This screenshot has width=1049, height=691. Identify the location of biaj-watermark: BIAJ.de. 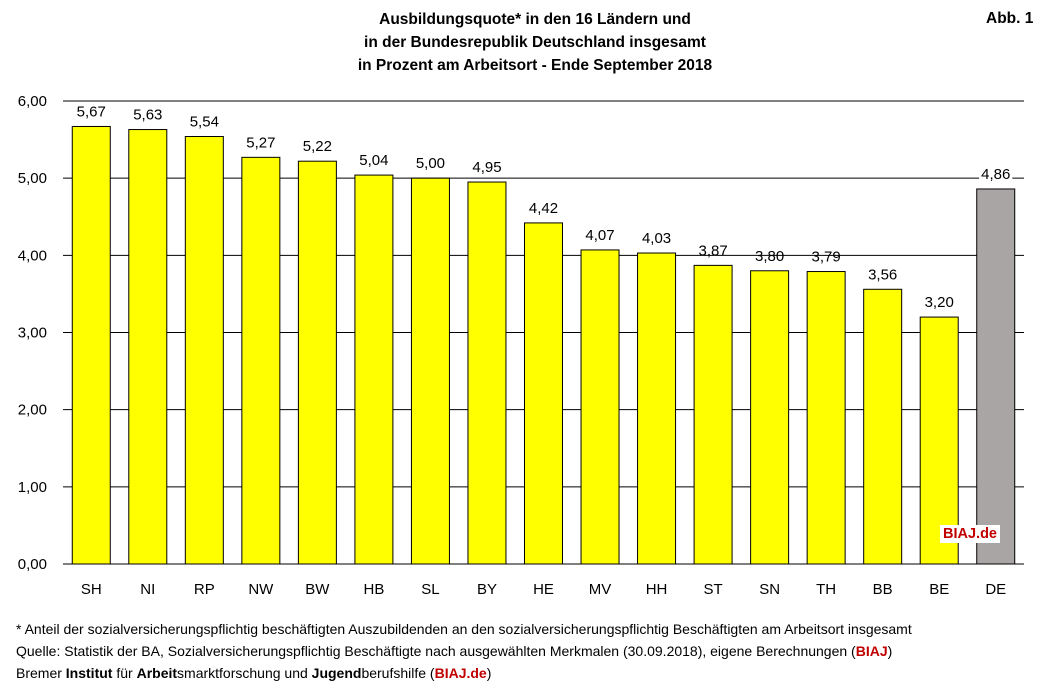
(970, 534).